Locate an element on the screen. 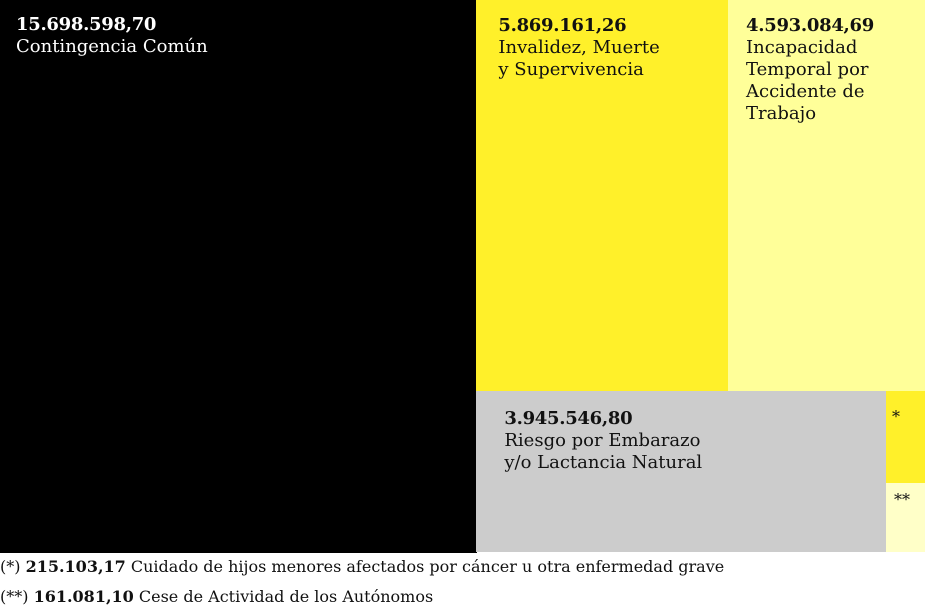 This screenshot has height=607, width=925. tile-cese-actividad: ** is located at coordinates (905, 517).